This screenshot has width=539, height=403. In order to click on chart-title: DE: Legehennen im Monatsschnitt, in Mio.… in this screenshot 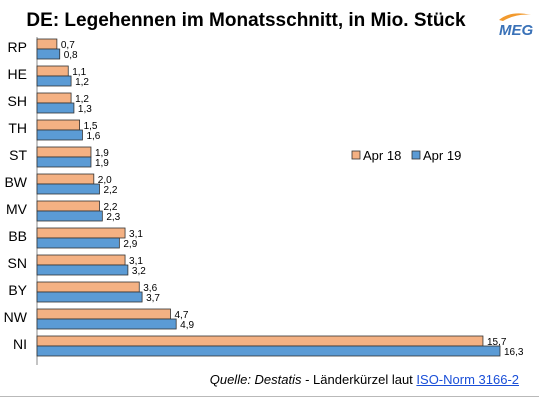, I will do `click(246, 20)`.